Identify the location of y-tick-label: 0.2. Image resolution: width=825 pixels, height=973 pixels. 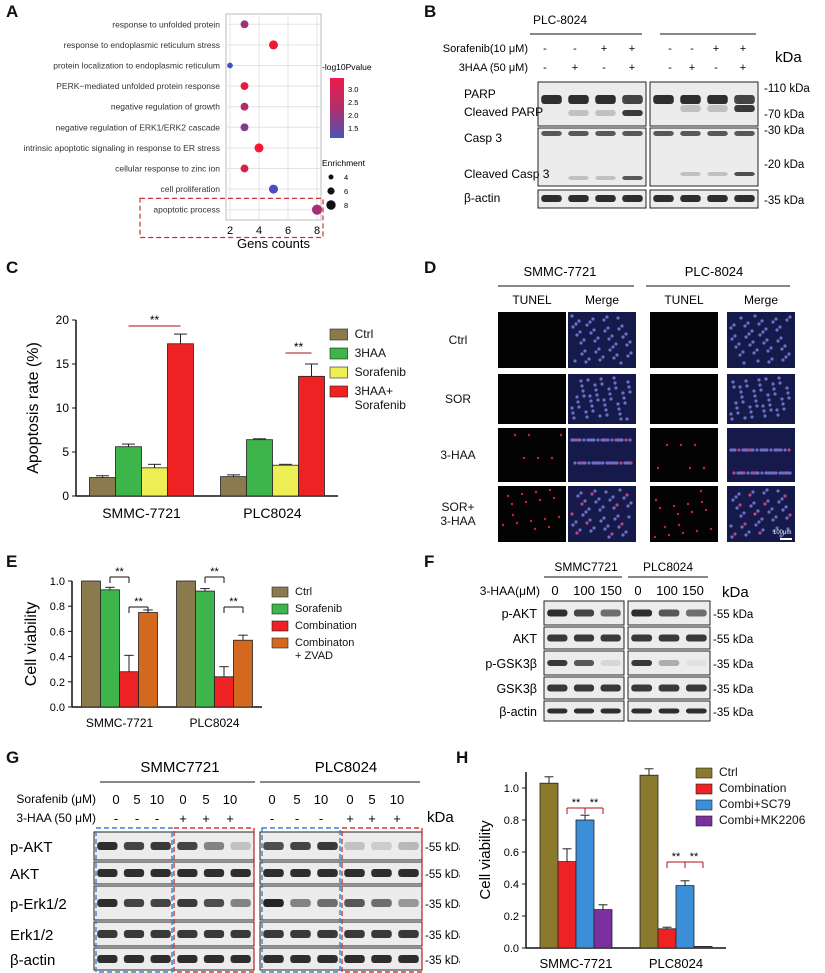
(511, 917).